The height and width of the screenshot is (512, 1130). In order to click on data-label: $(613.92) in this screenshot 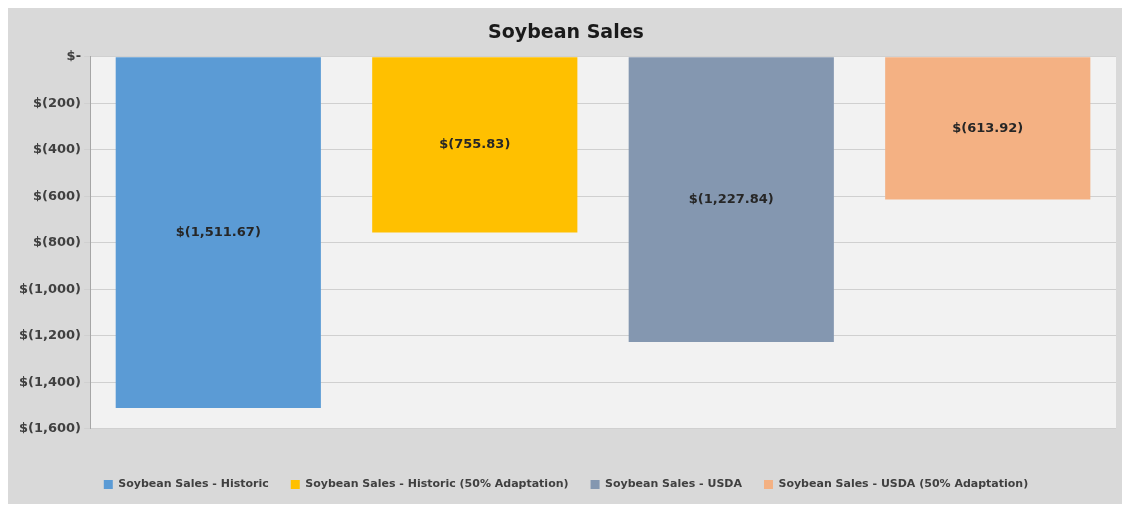, I will do `click(988, 127)`.